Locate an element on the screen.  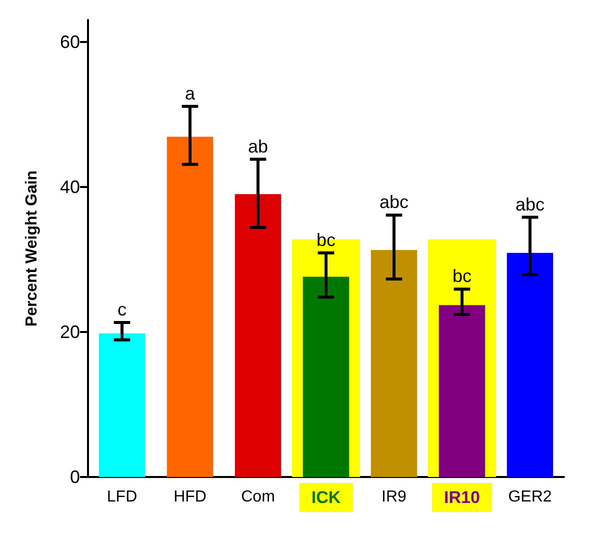
data-label: c is located at coordinates (122, 309).